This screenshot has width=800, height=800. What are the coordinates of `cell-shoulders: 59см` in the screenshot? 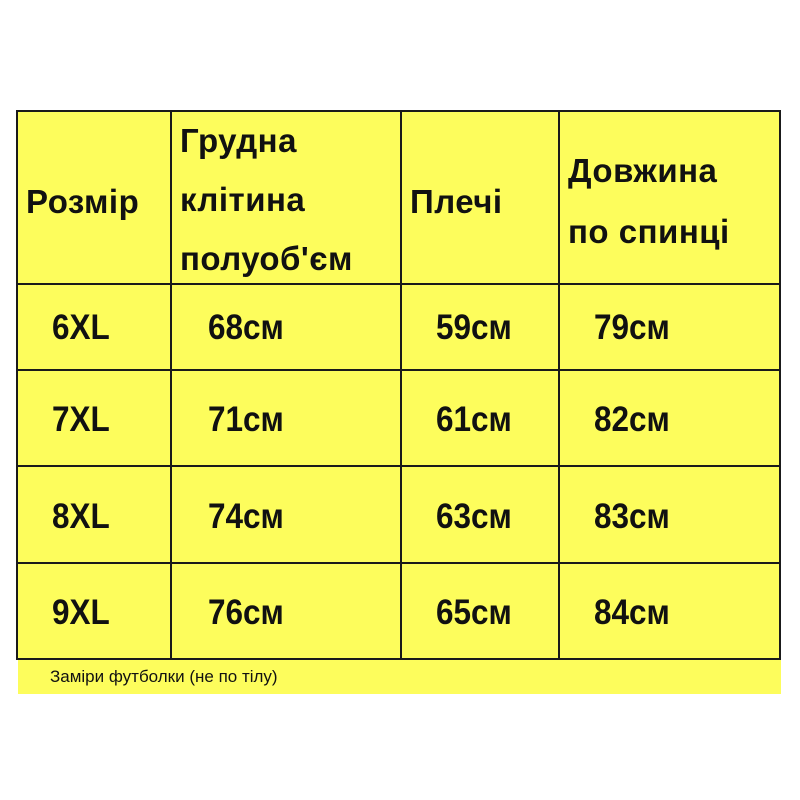 It's located at (474, 327).